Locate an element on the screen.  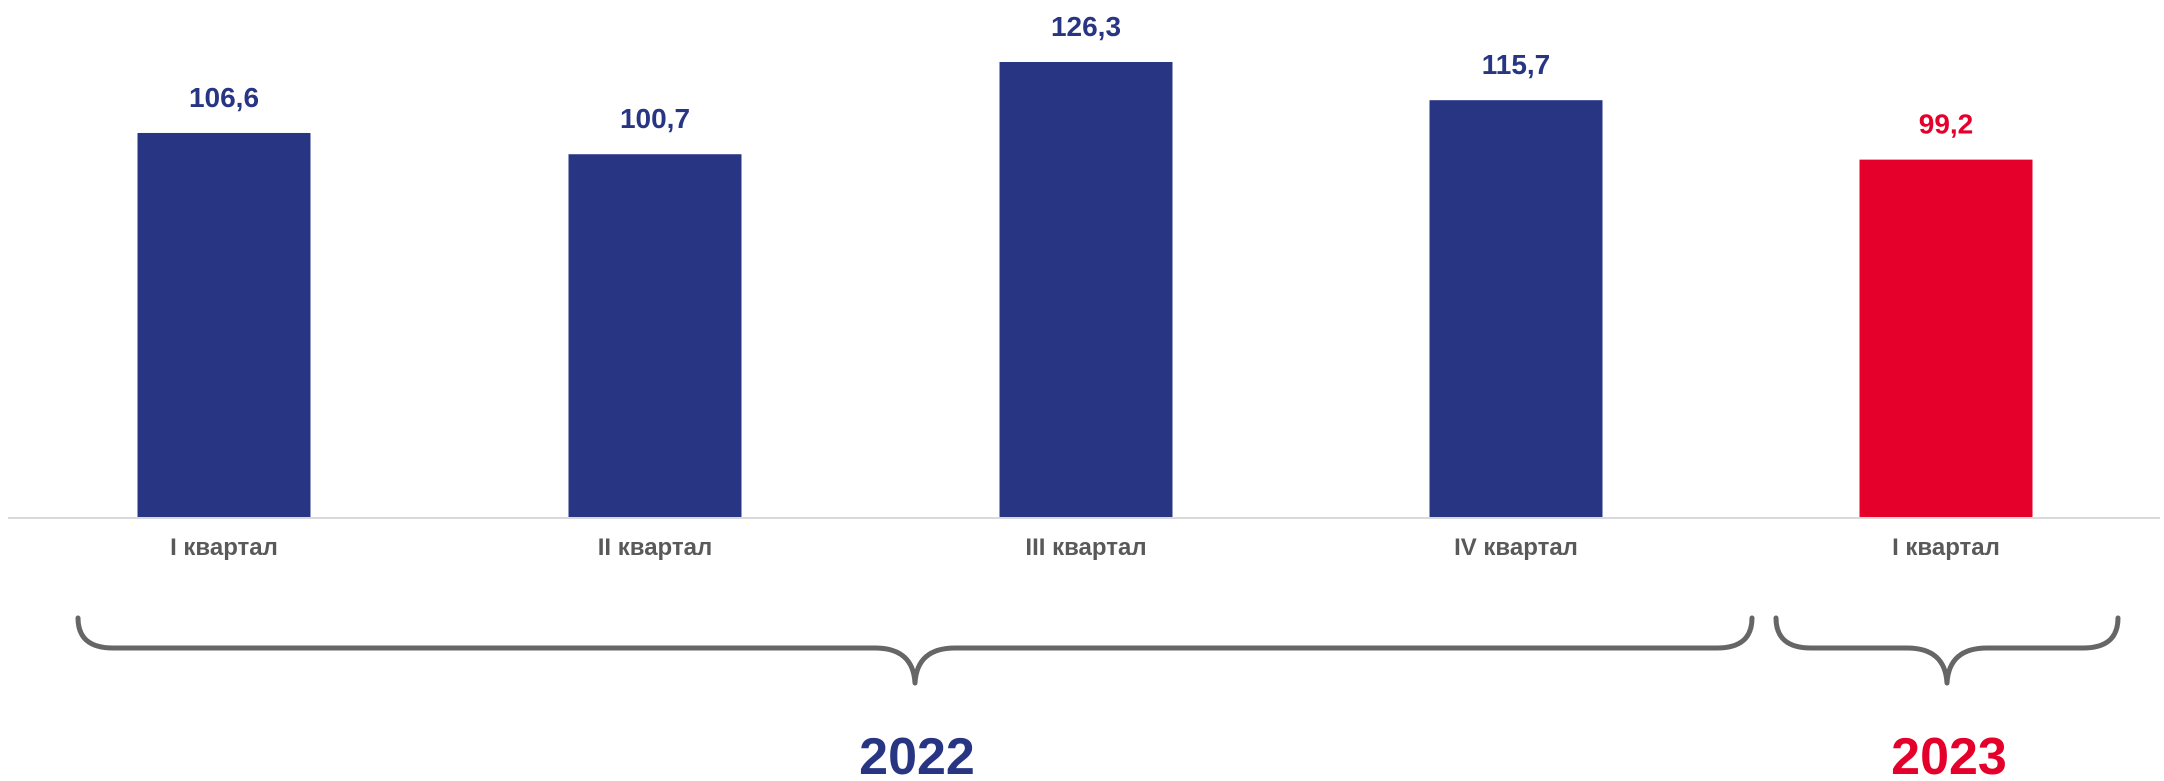
braces-group is located at coordinates (1098, 650).